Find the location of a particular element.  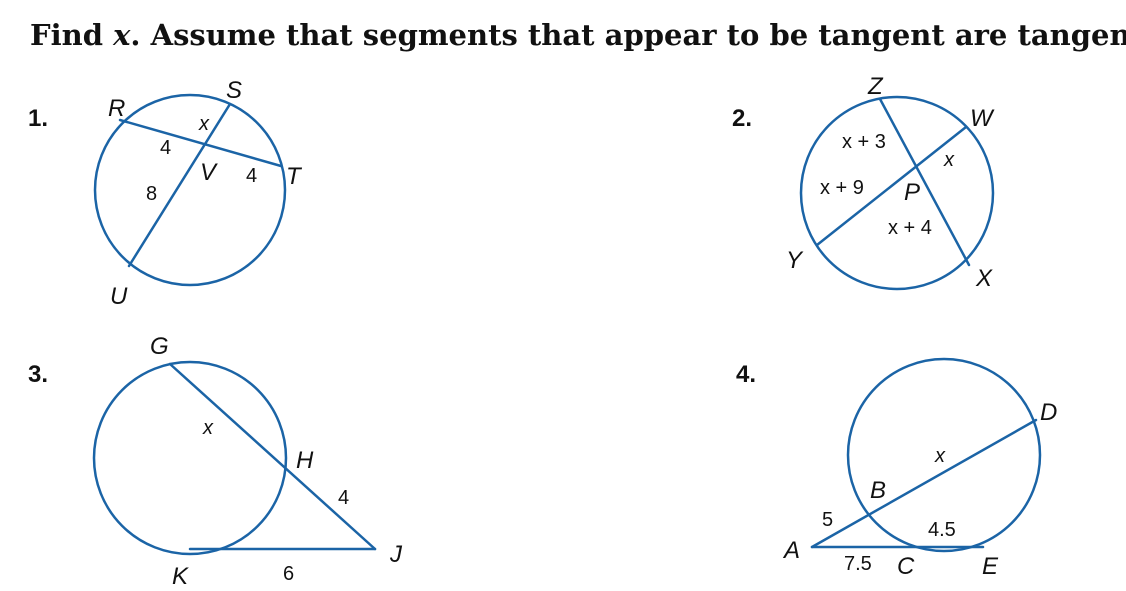

problem-2: 2. Z W P Y X x + 3 x x + 9 x + 4 is located at coordinates (863, 182).